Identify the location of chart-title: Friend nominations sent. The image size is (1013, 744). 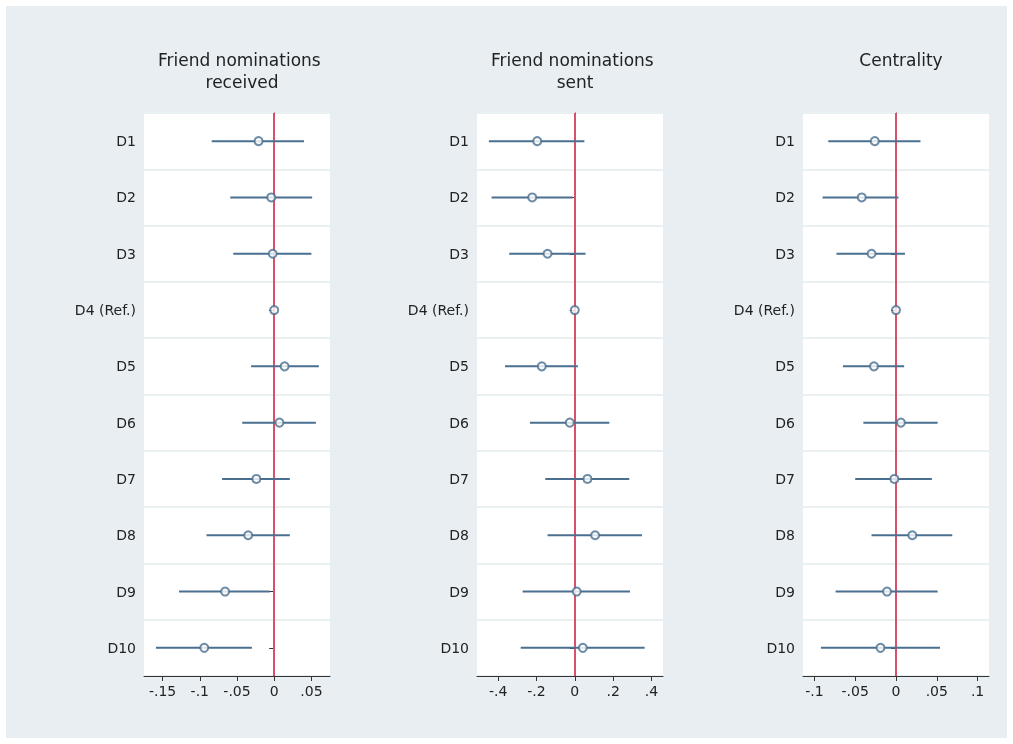
(575, 71).